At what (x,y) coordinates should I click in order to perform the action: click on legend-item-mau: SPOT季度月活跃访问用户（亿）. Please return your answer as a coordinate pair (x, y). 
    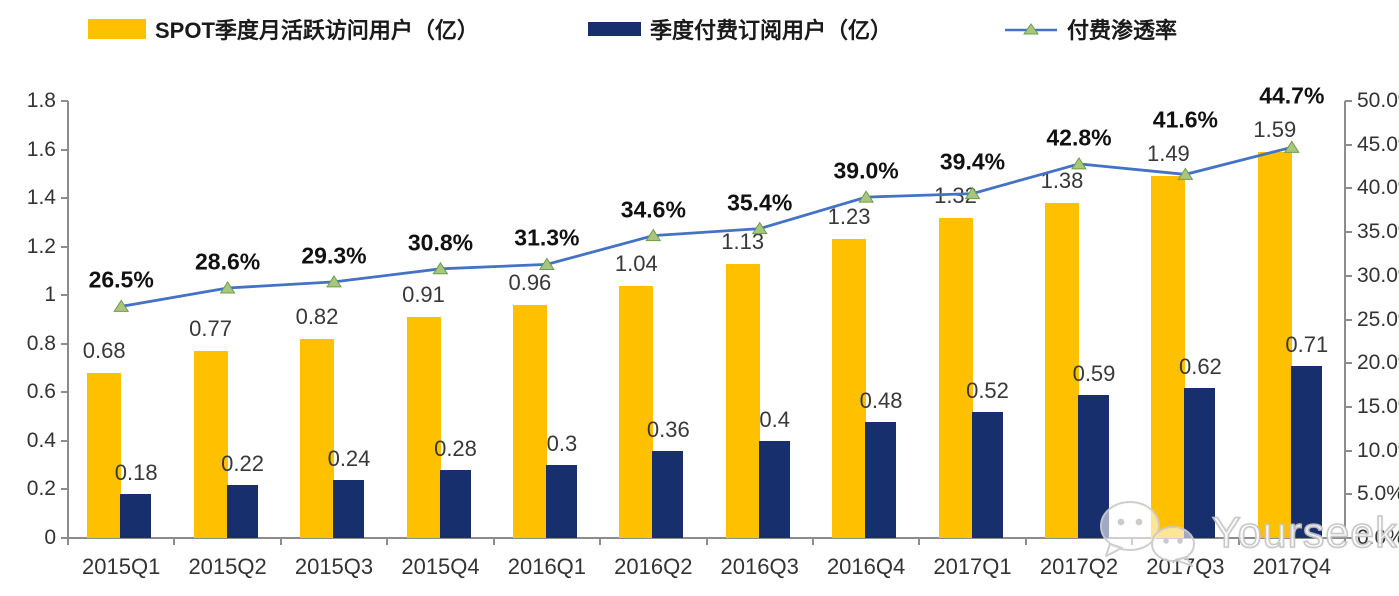
    Looking at the image, I should click on (283, 29).